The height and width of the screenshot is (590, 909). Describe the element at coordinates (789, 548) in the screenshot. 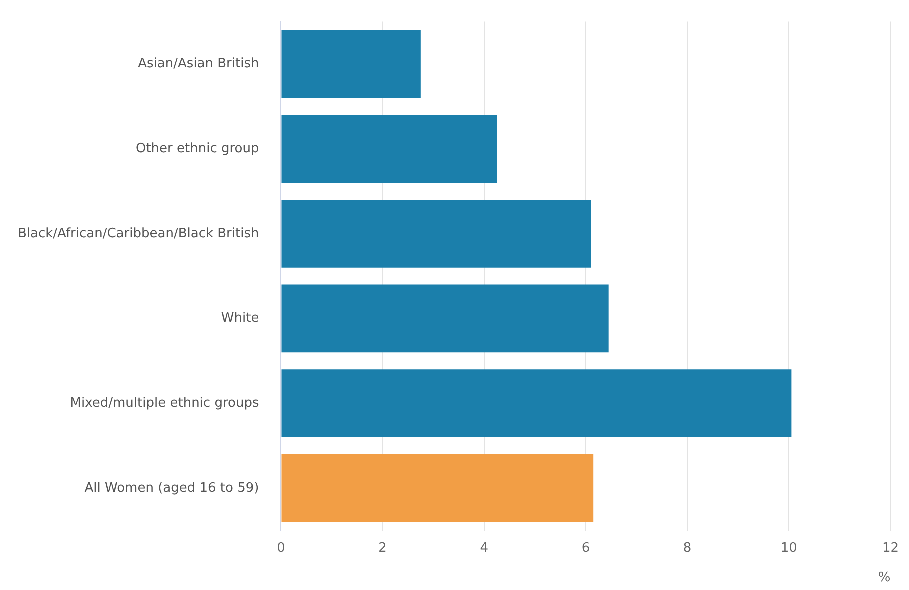

I see `x-tick-label: 10` at that location.